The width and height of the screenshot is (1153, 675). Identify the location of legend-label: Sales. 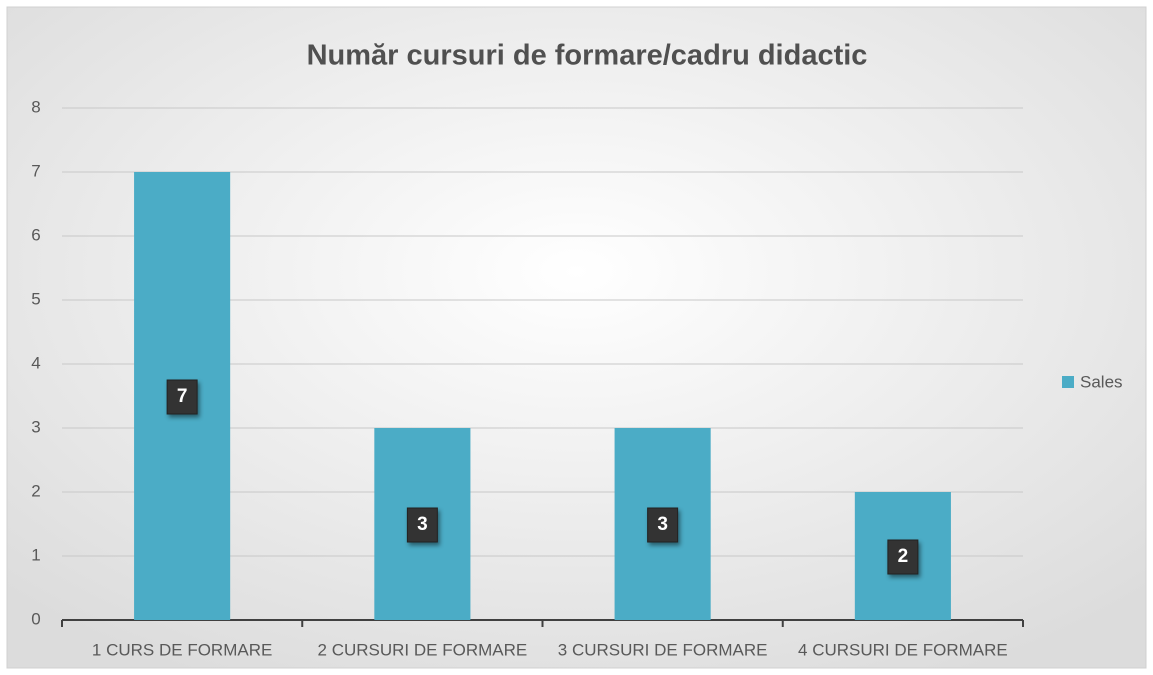
(1101, 381).